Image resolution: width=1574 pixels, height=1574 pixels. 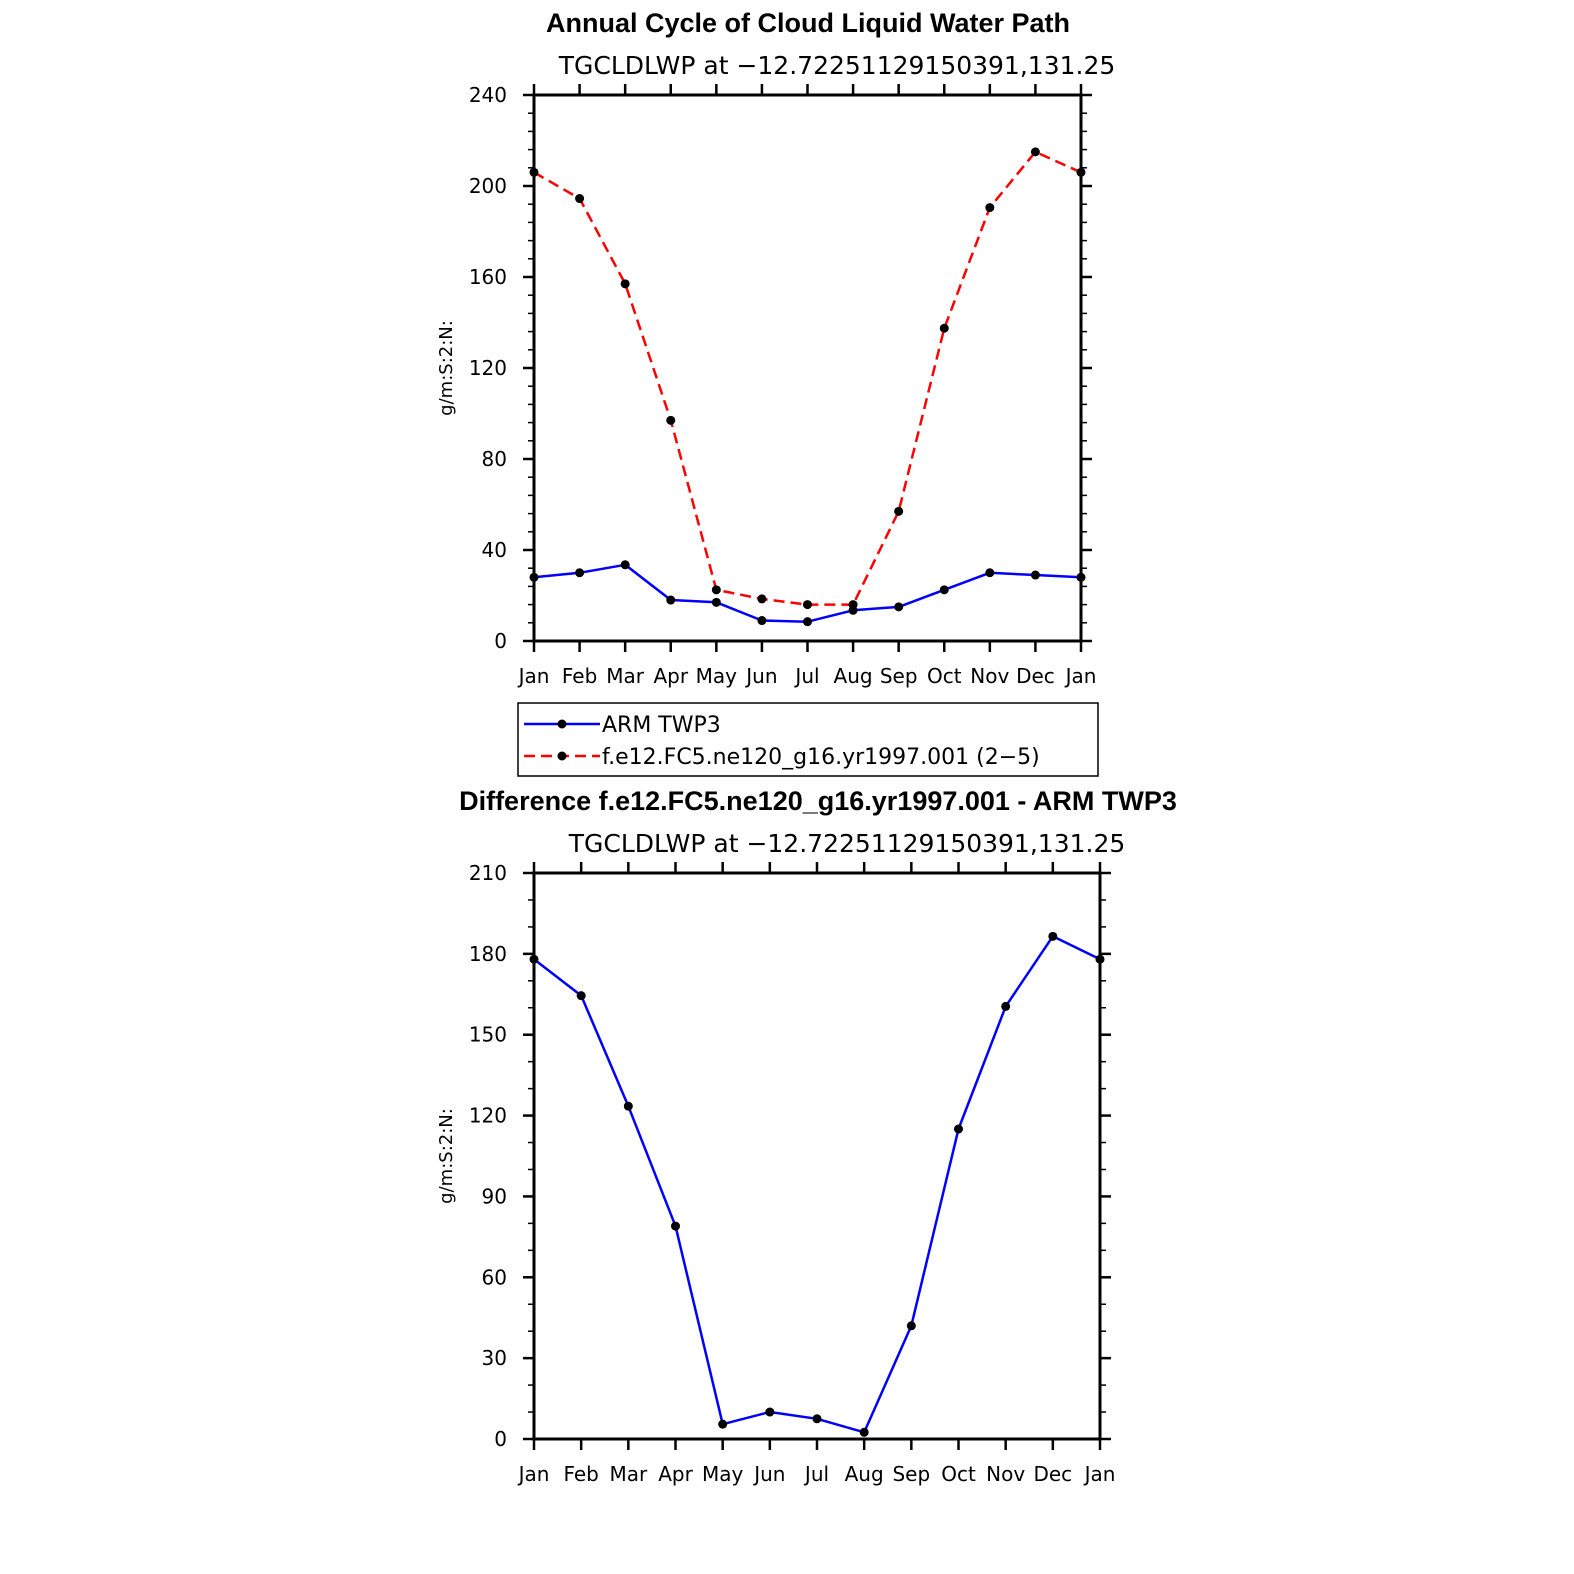 What do you see at coordinates (488, 186) in the screenshot?
I see `chart1-y-tick-label: 200` at bounding box center [488, 186].